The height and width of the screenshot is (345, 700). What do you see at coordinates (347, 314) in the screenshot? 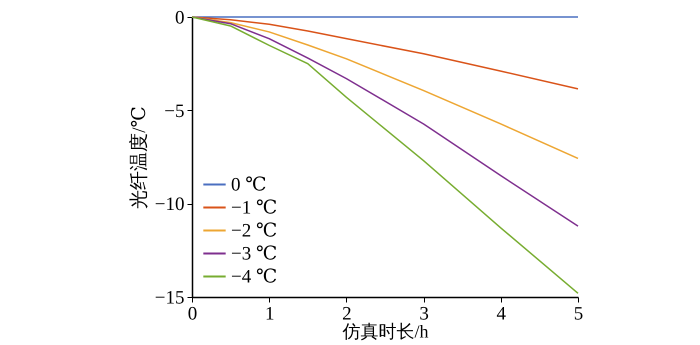
I see `x-tick-label: 2` at bounding box center [347, 314].